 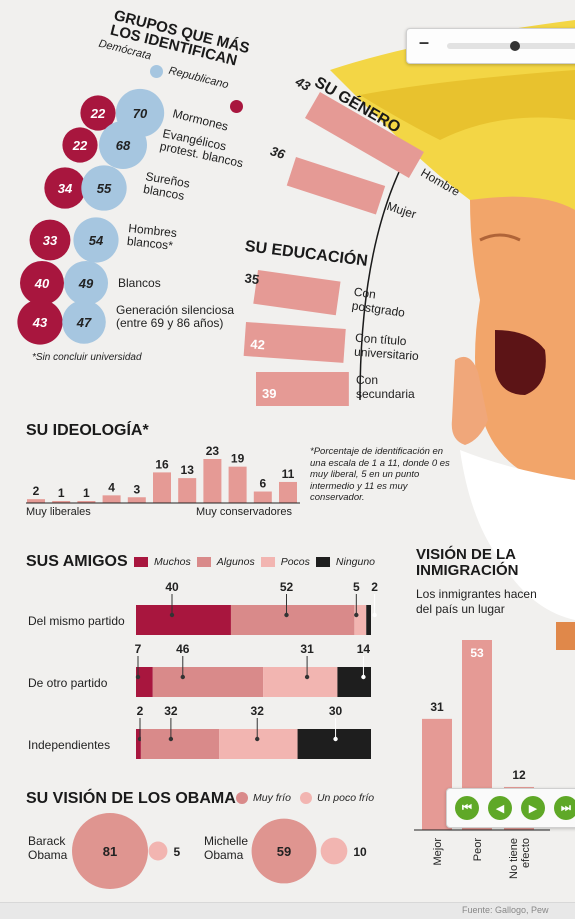 What do you see at coordinates (401, 210) in the screenshot?
I see `genero-label-1: Mujer` at bounding box center [401, 210].